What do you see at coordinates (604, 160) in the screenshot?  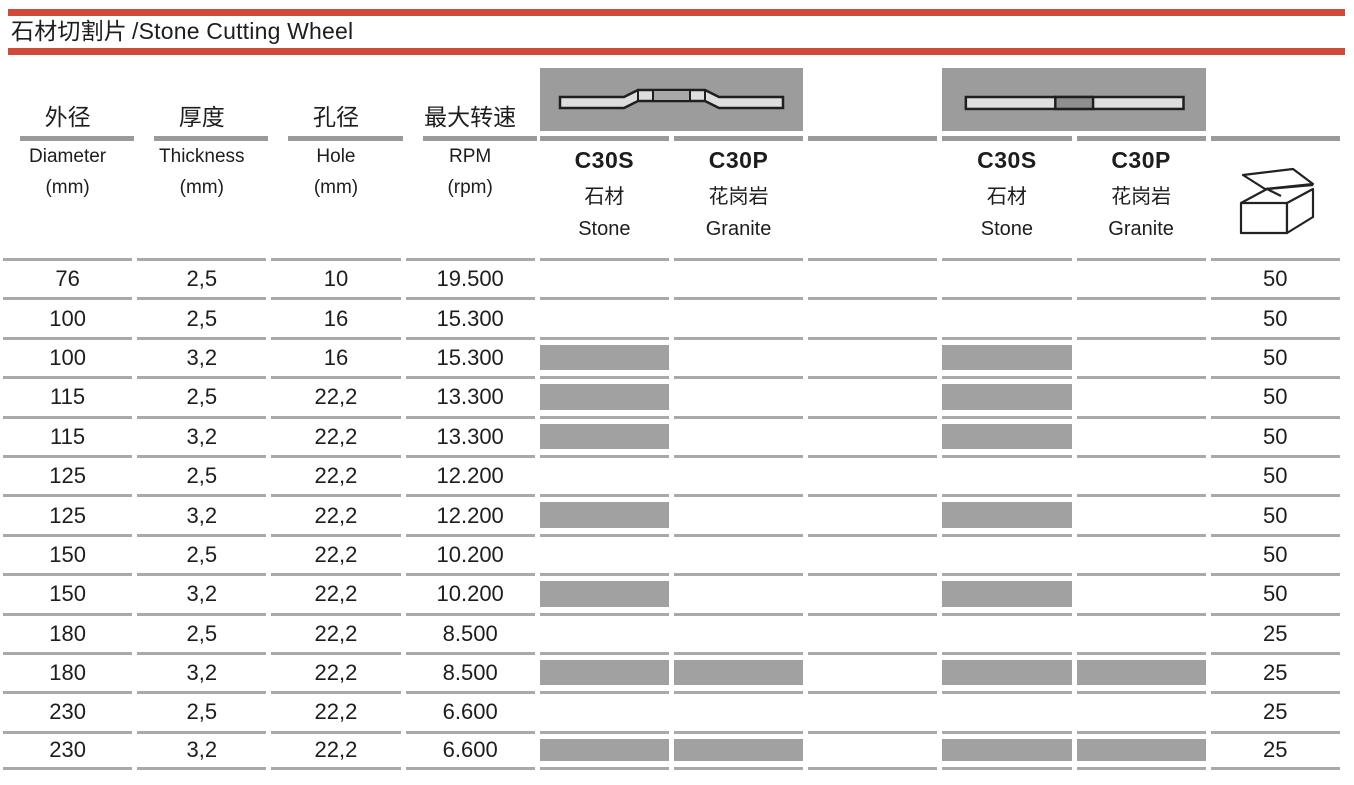 I see `product-code-g1-c30s: C30S` at bounding box center [604, 160].